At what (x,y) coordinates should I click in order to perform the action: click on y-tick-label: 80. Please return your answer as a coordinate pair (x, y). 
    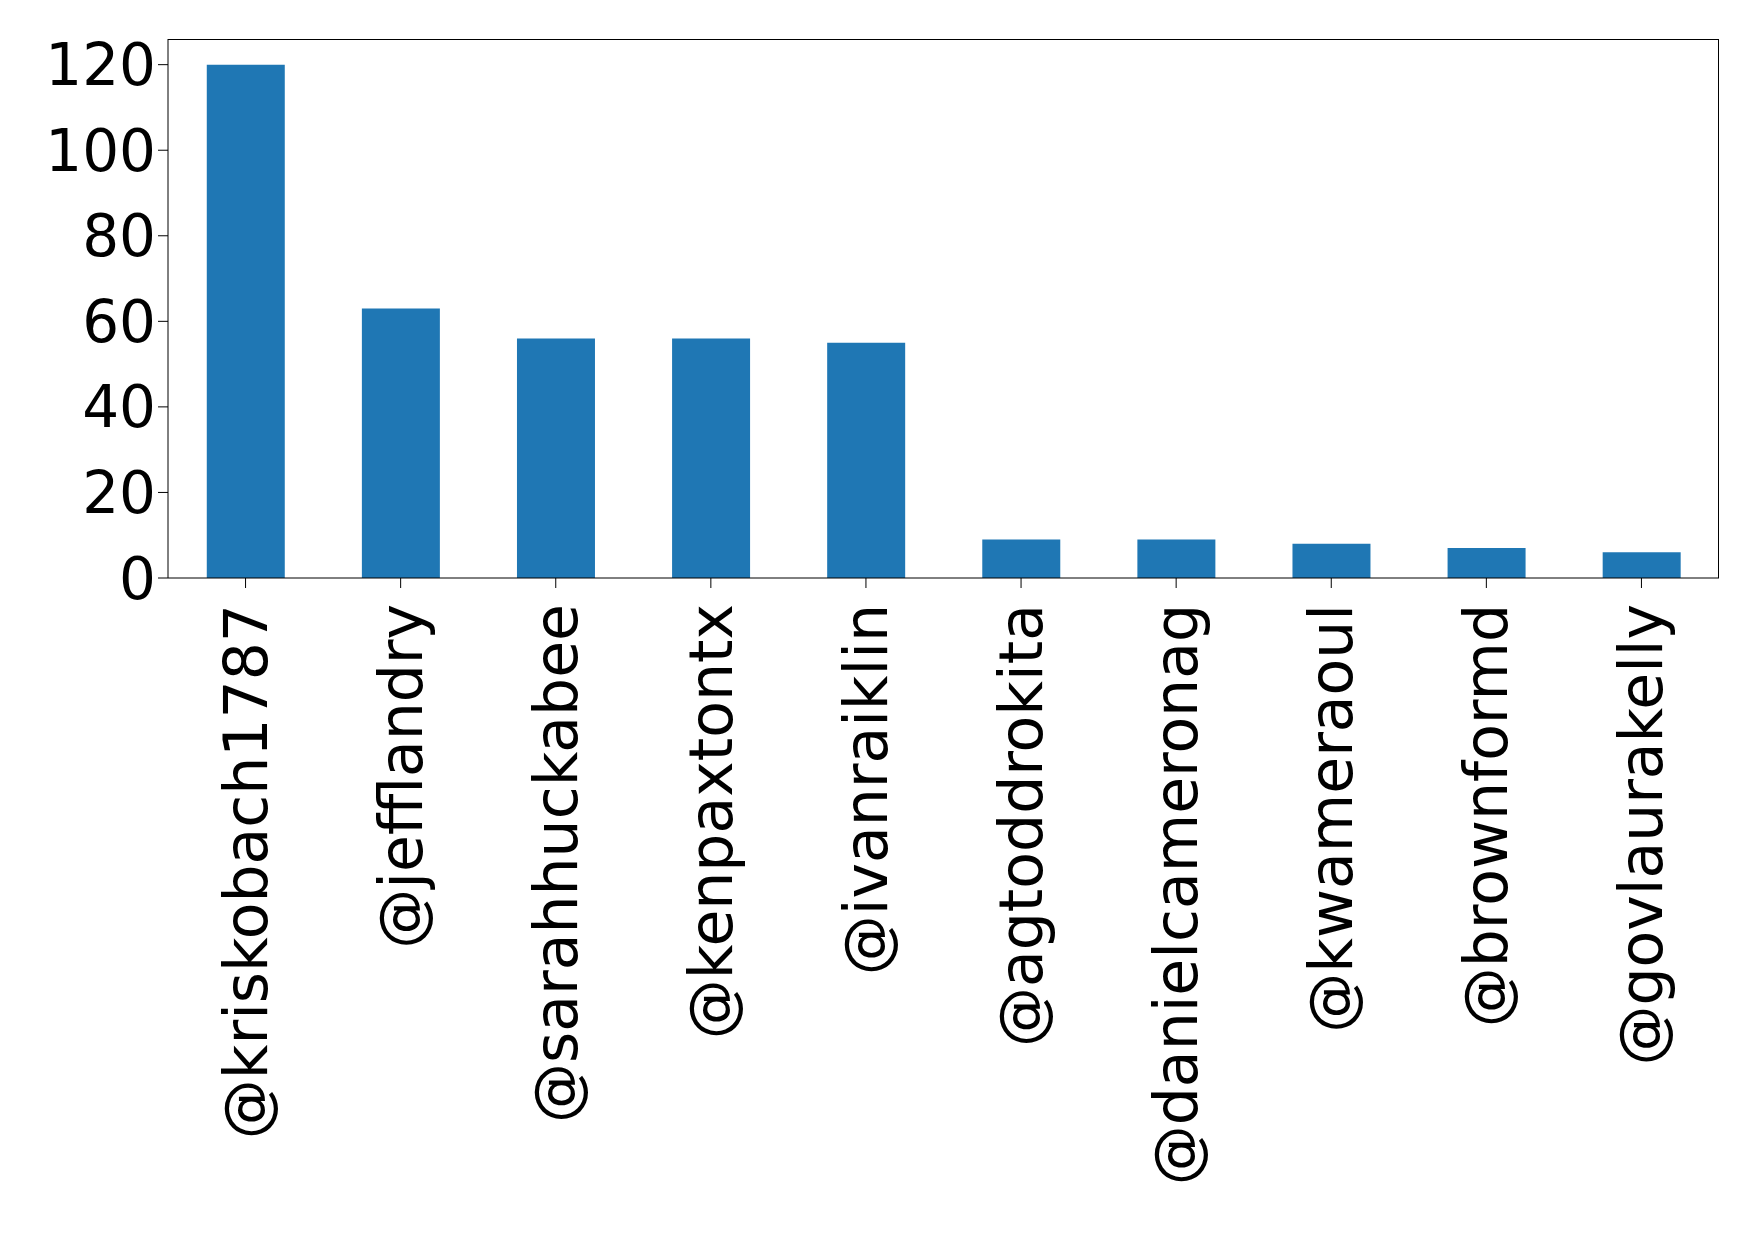
    Looking at the image, I should click on (119, 236).